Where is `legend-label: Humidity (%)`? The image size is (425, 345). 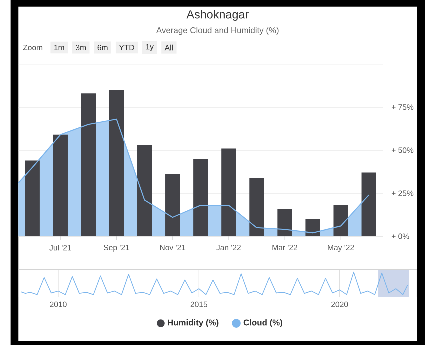 legend-label: Humidity (%) is located at coordinates (193, 324).